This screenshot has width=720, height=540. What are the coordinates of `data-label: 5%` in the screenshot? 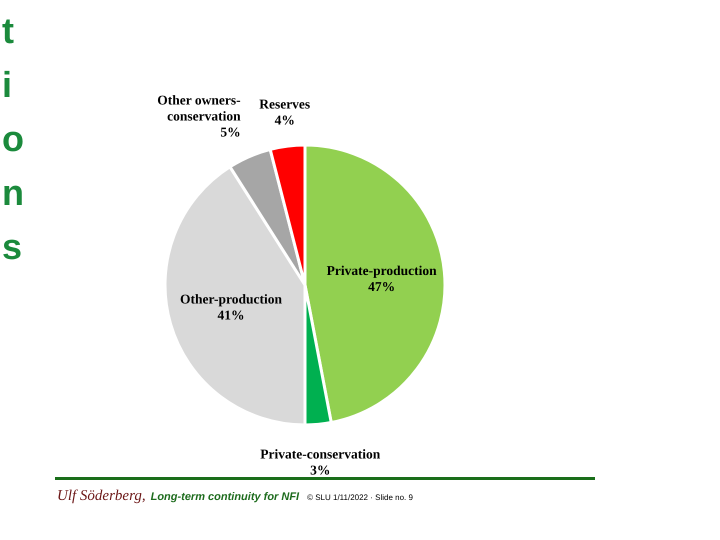 It's located at (230, 132).